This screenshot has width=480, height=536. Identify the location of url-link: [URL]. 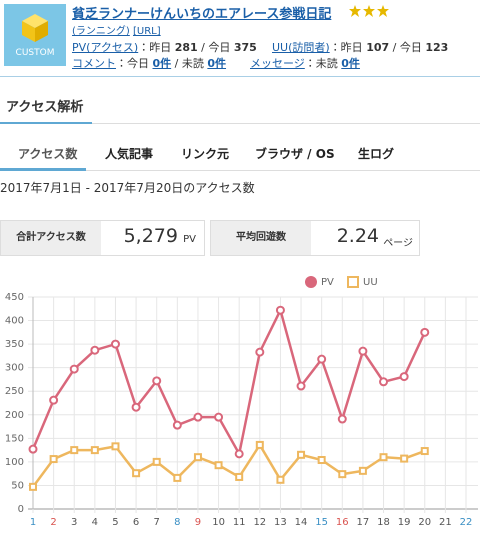
(147, 31).